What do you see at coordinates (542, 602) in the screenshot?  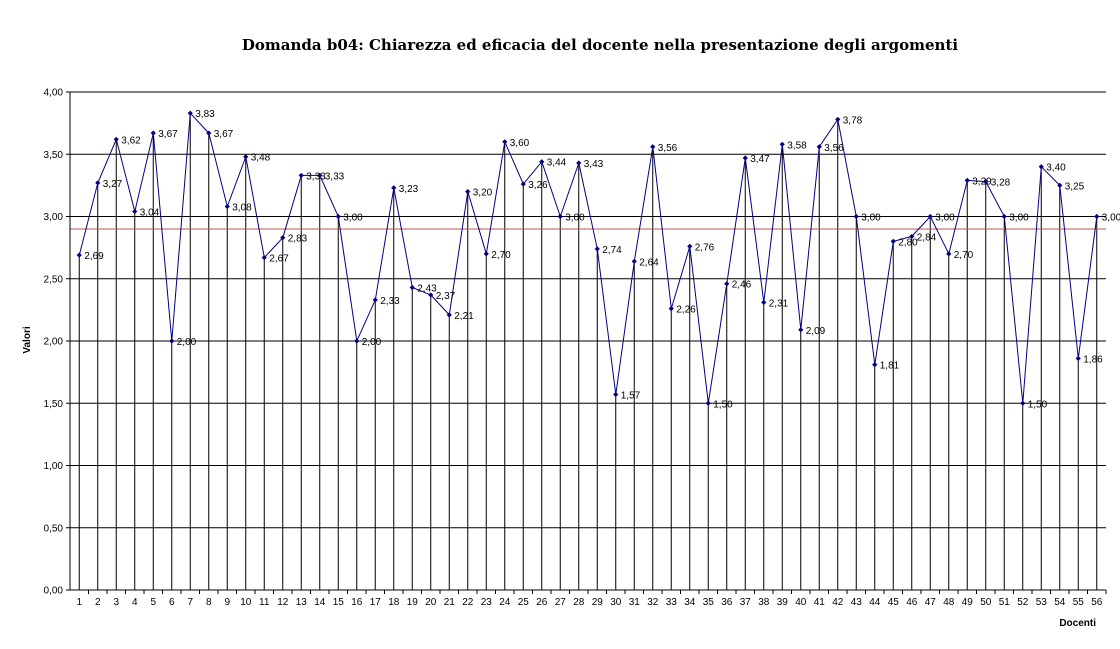 I see `x-tick-label: 26` at bounding box center [542, 602].